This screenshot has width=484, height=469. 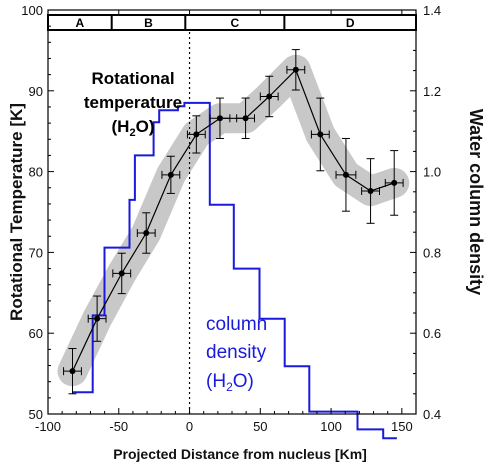 What do you see at coordinates (145, 126) in the screenshot?
I see `temperature-annotation-part: O)` at bounding box center [145, 126].